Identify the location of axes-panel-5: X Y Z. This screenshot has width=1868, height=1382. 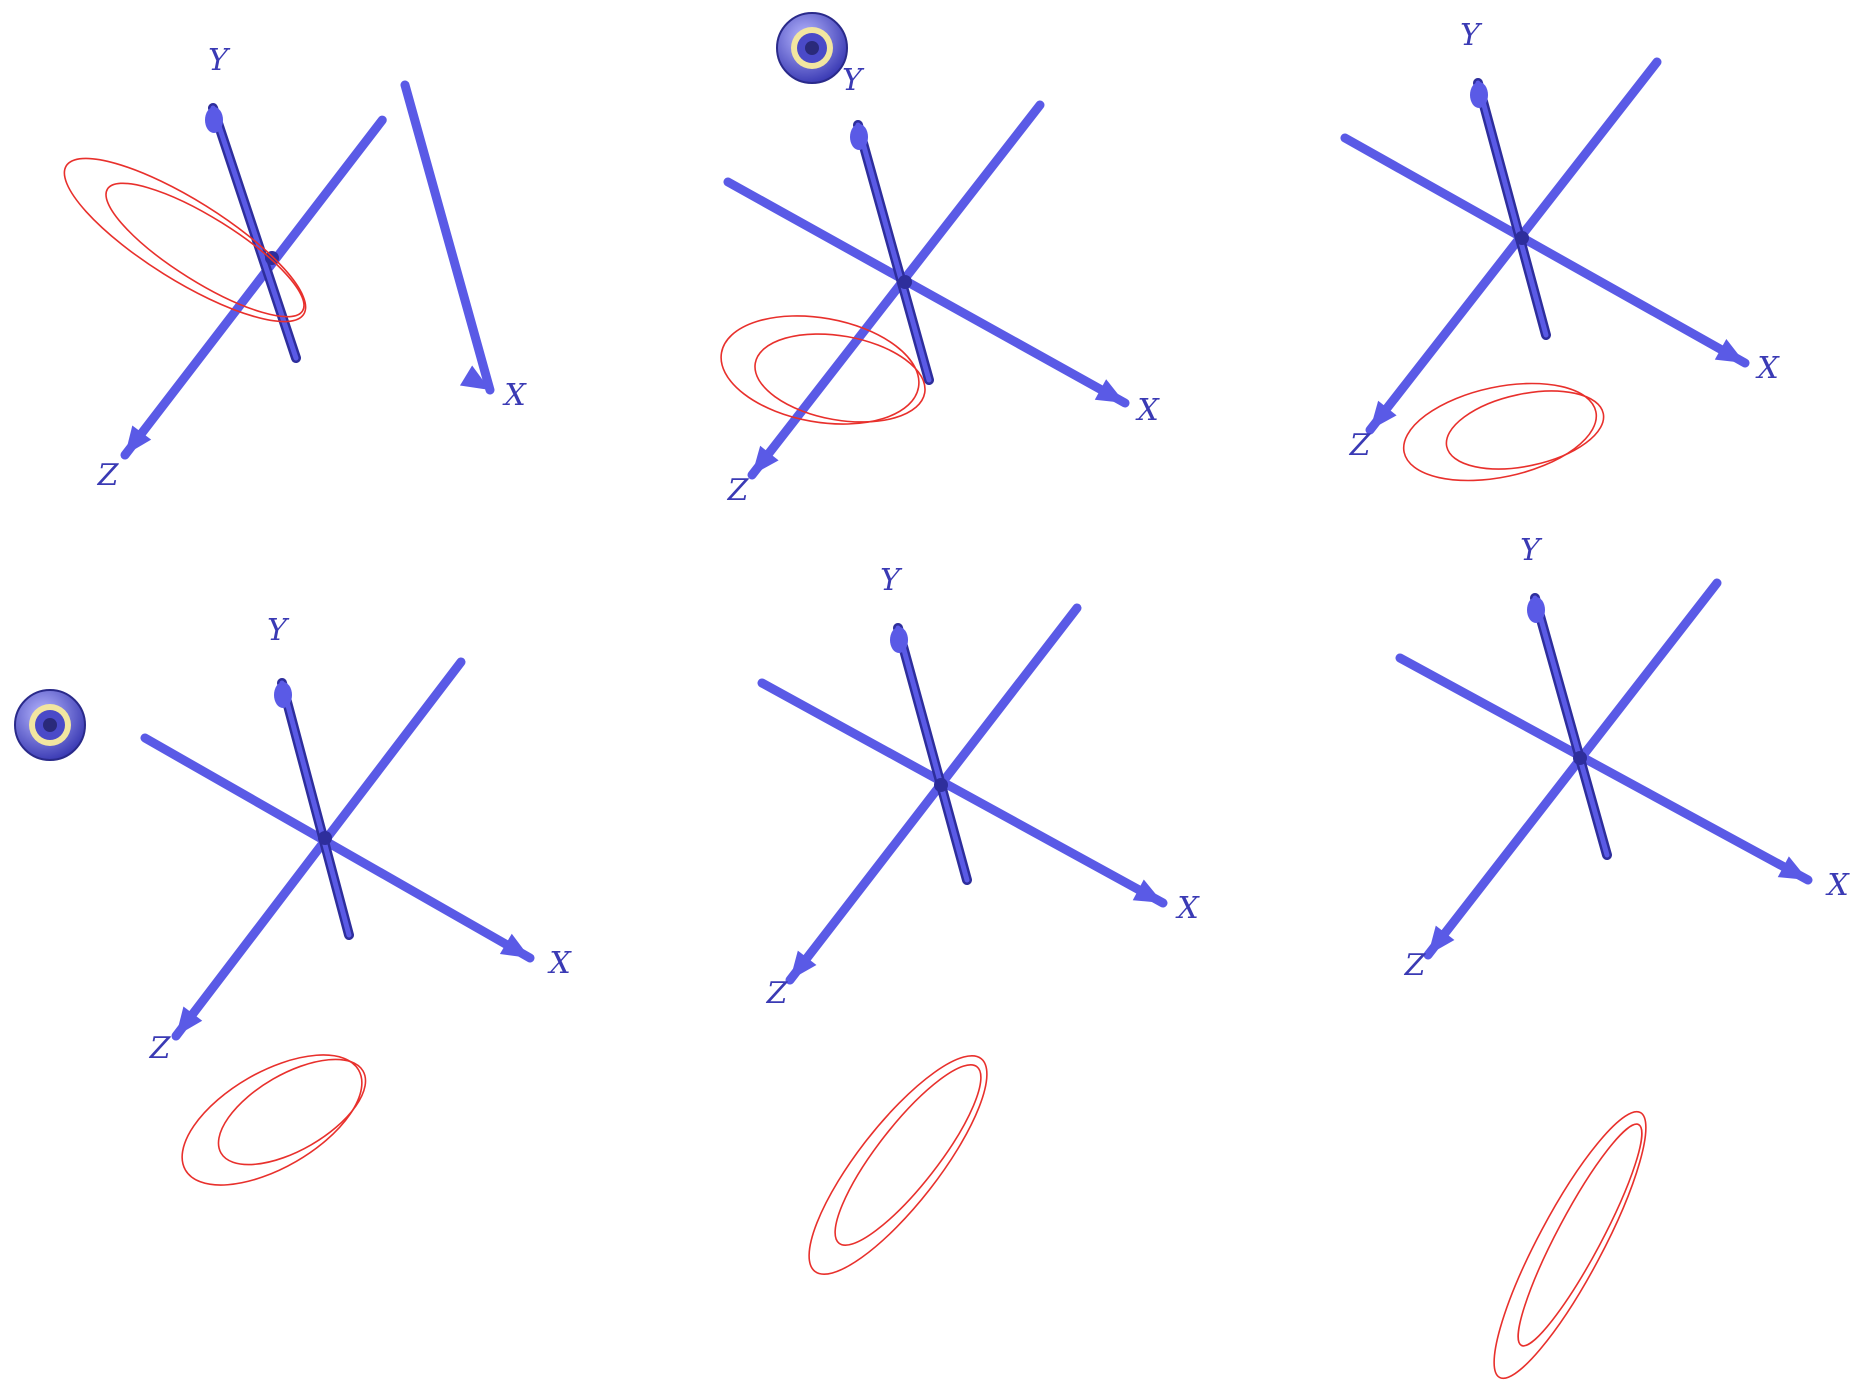
(978, 919).